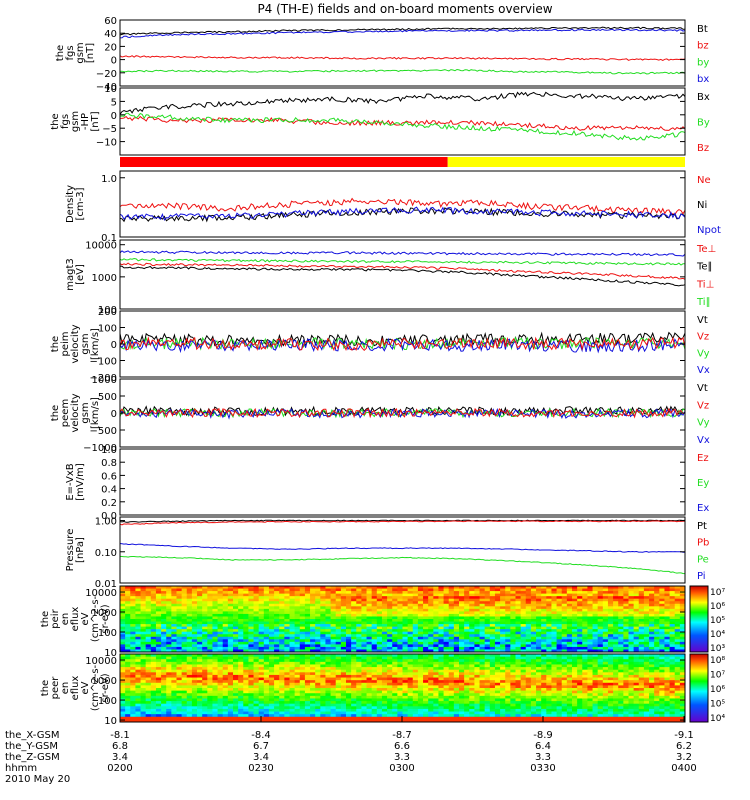 The width and height of the screenshot is (750, 800). Describe the element at coordinates (55, 344) in the screenshot. I see `y-axis-label: the` at that location.